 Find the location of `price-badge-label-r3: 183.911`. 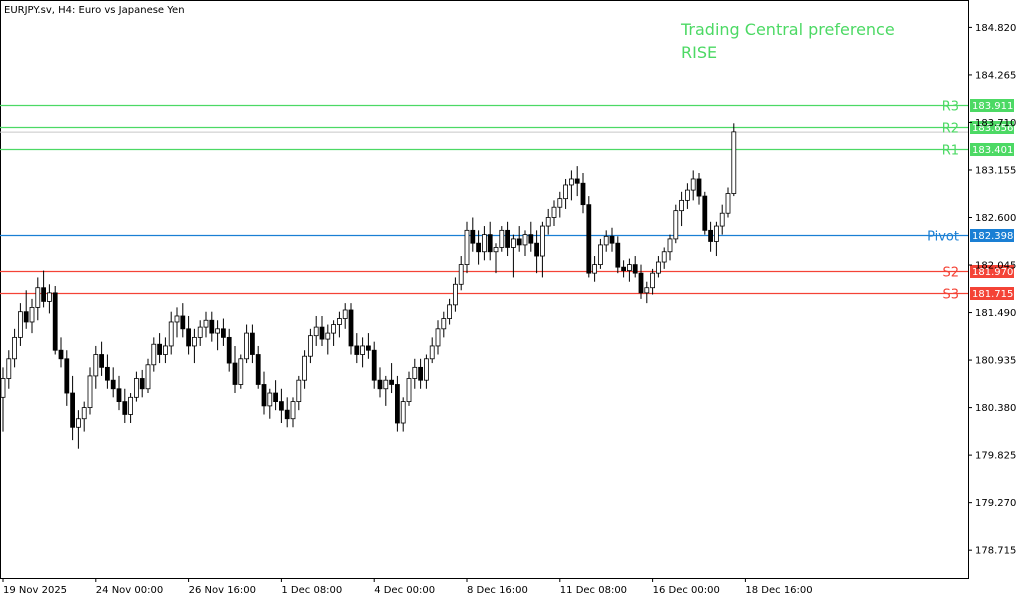

price-badge-label-r3: 183.911 is located at coordinates (992, 106).